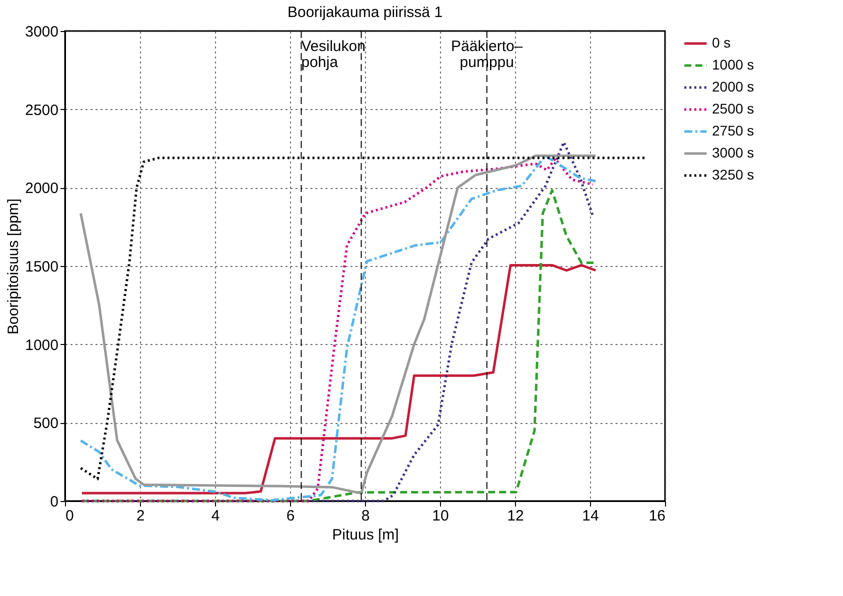 The width and height of the screenshot is (843, 596). What do you see at coordinates (590, 516) in the screenshot?
I see `x-tick-label: 14` at bounding box center [590, 516].